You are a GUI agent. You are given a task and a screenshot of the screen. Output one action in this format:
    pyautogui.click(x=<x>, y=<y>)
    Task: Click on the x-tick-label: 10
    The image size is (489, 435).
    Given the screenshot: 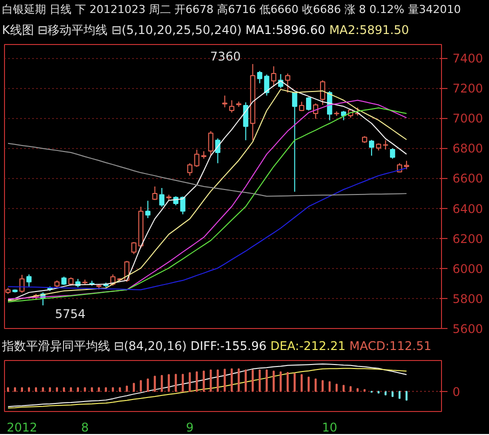 What is the action you would take?
    pyautogui.click(x=330, y=427)
    